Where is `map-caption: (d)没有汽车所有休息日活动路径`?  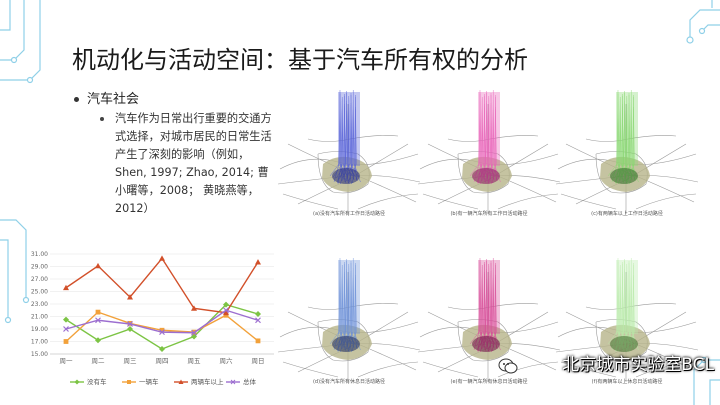
map-caption: (d)没有汽车所有休息日活动路径 is located at coordinates (349, 381).